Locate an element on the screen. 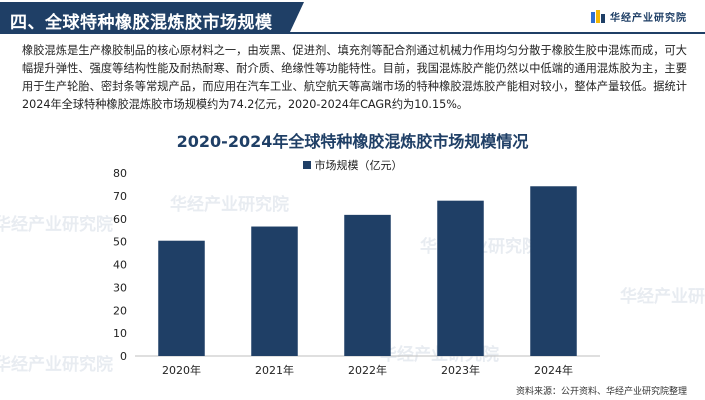 The width and height of the screenshot is (705, 400). y-tick-label: 40 is located at coordinates (120, 265).